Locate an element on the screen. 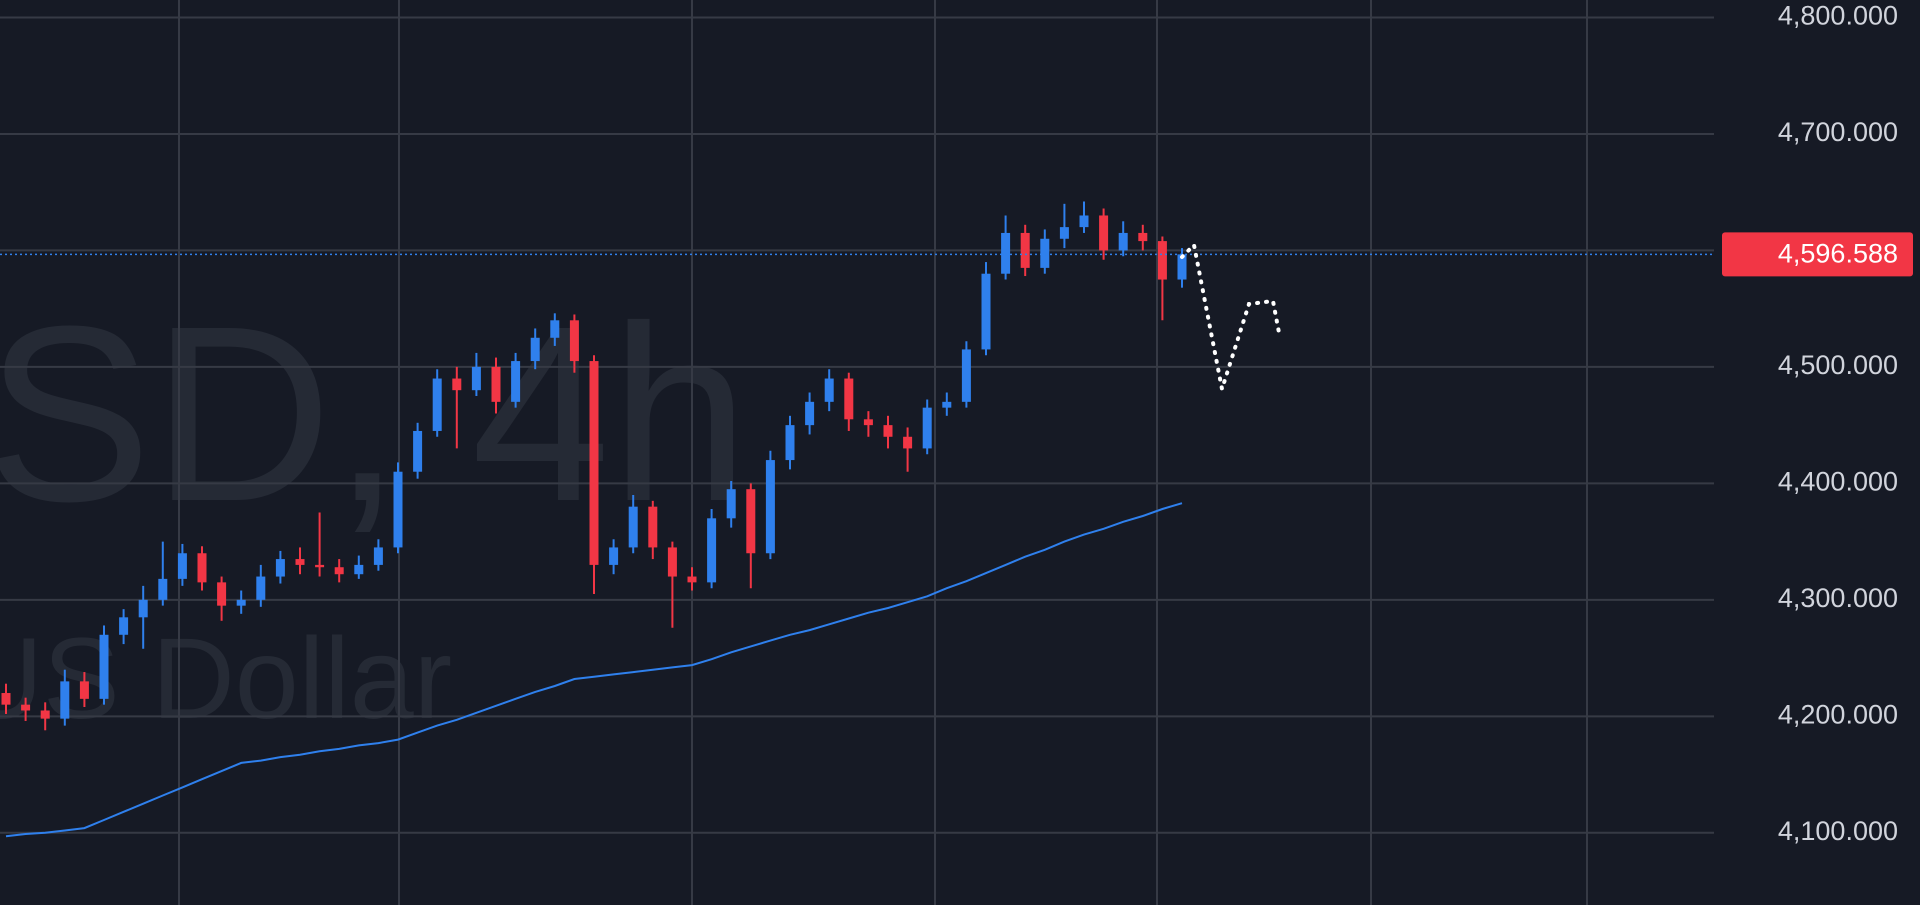  y-tick-label: 4,400.000 is located at coordinates (1838, 481).